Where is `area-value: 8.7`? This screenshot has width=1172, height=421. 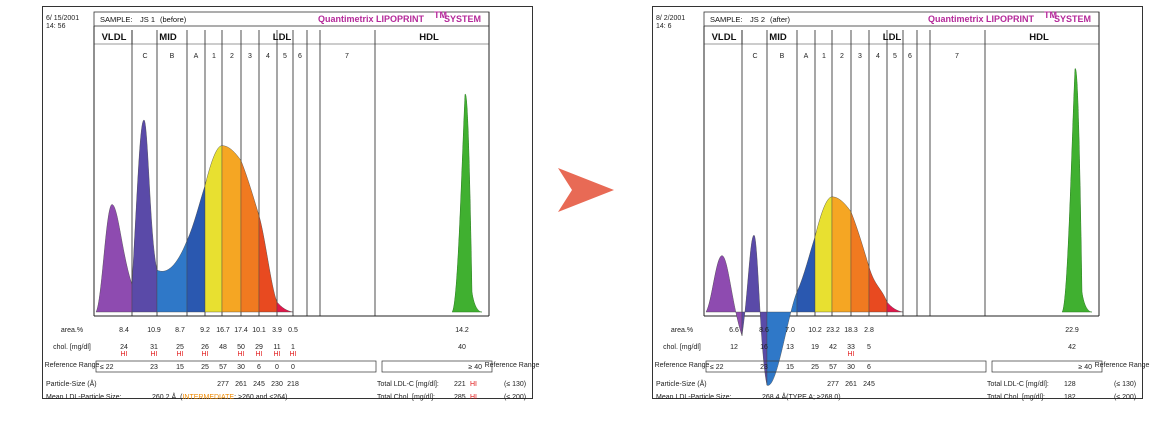 area-value: 8.7 is located at coordinates (180, 330).